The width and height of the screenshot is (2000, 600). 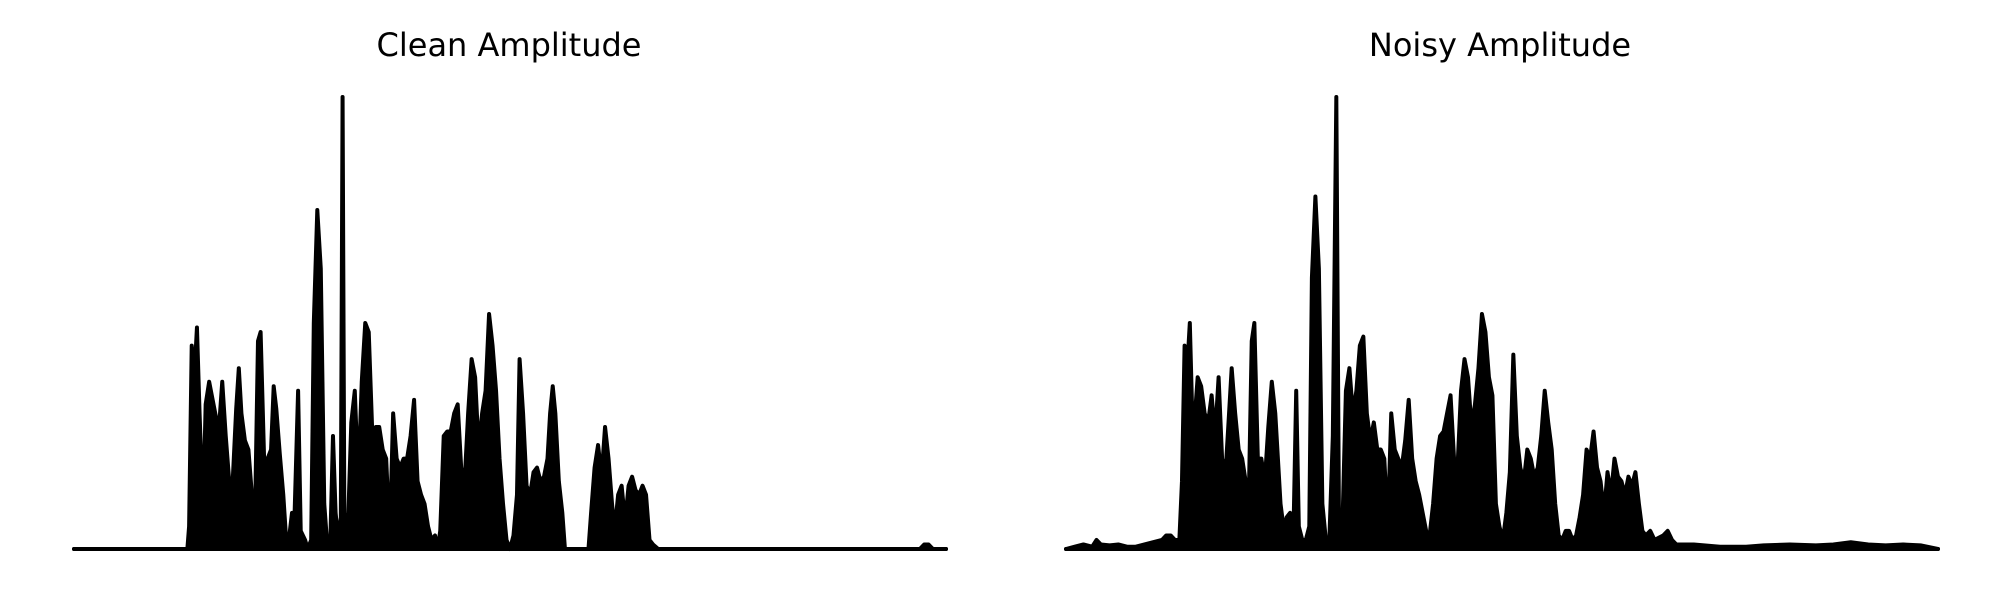 I want to click on panel-title-noisy: Noisy Amplitude, so click(x=1500, y=45).